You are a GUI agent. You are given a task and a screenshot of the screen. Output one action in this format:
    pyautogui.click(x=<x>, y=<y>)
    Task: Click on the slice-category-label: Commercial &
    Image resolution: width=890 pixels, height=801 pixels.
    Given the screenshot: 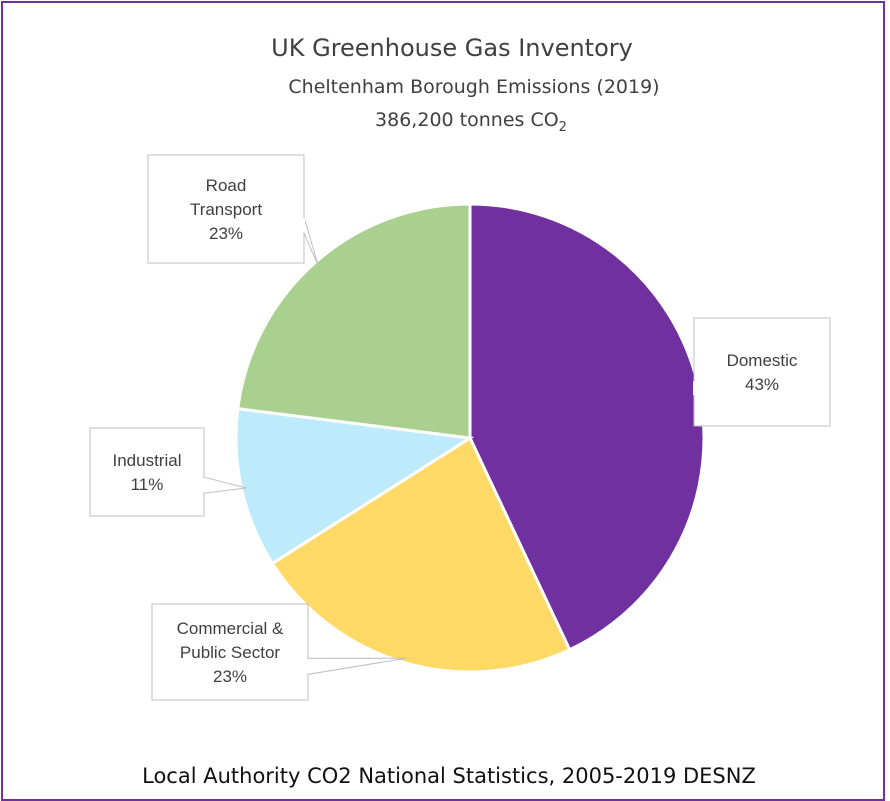 What is the action you would take?
    pyautogui.click(x=230, y=628)
    